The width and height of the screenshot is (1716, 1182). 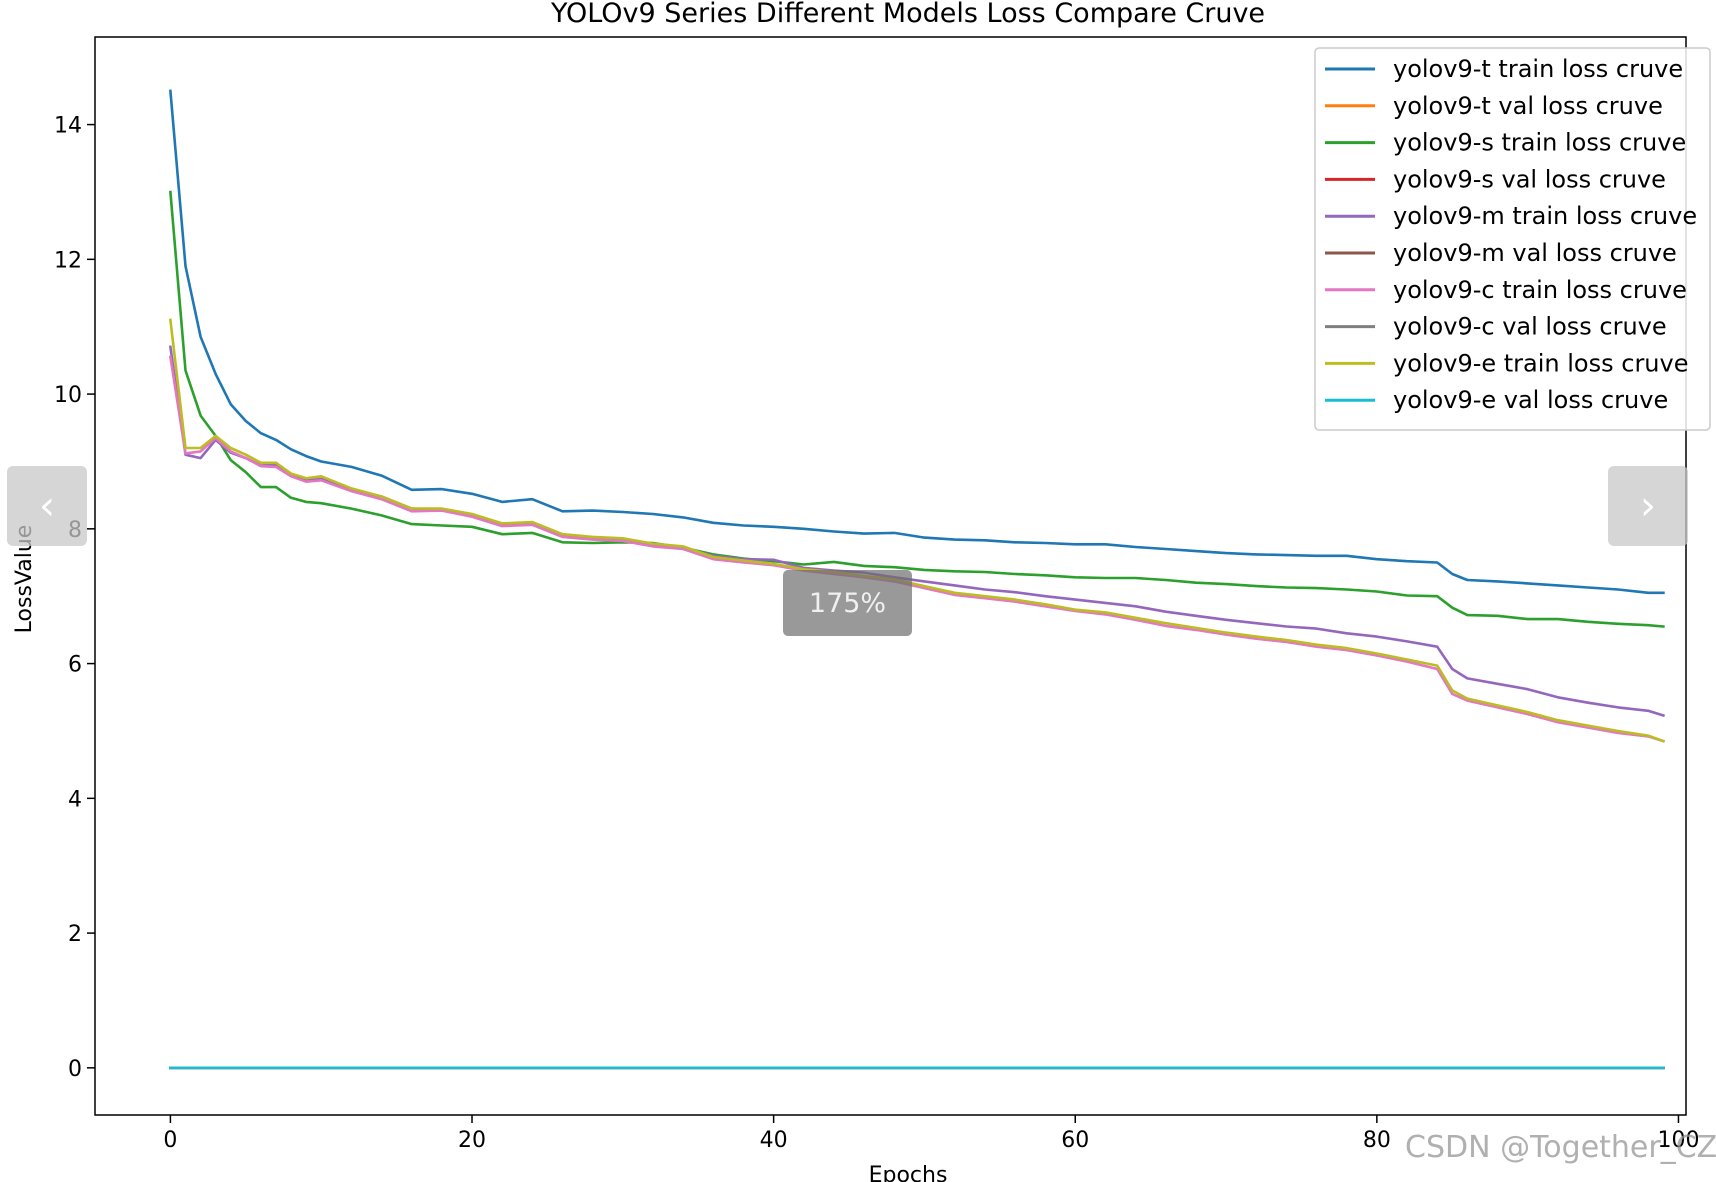 What do you see at coordinates (68, 260) in the screenshot?
I see `y-tick-label-12: 12` at bounding box center [68, 260].